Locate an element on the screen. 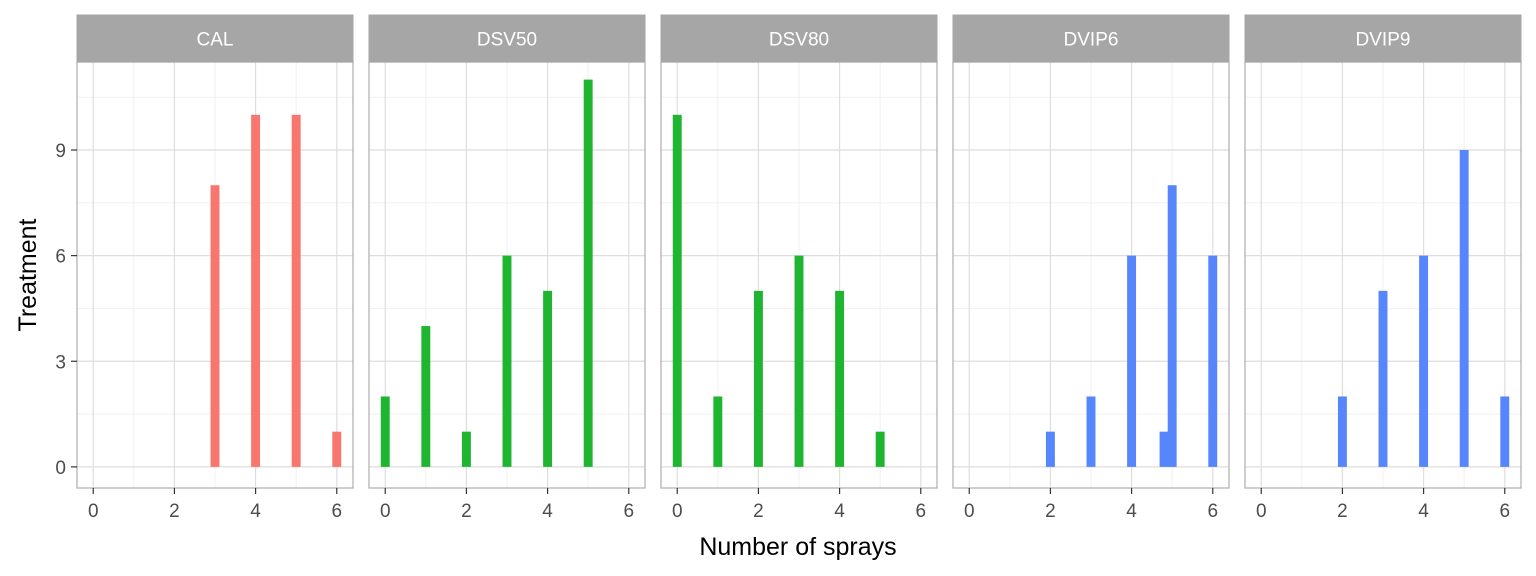 Image resolution: width=1536 pixels, height=576 pixels. y-tick-label: 9 is located at coordinates (60, 151).